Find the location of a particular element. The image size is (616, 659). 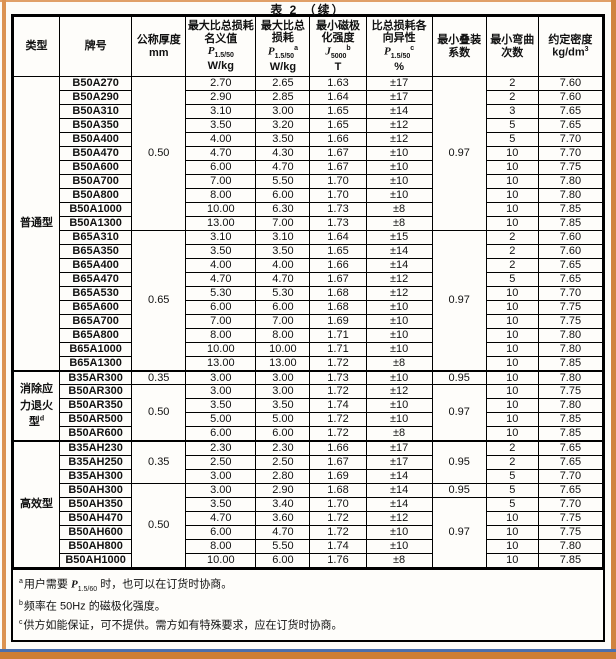

cell-thickness: 0.50 is located at coordinates (159, 413).